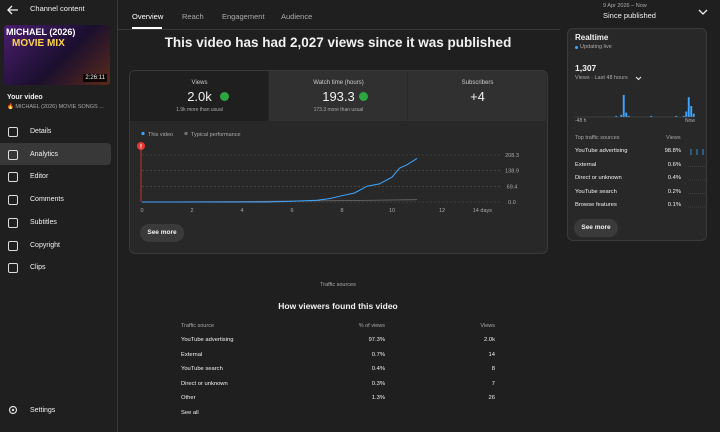 The height and width of the screenshot is (432, 720). Describe the element at coordinates (204, 383) in the screenshot. I see `table-cell: Direct or unknown` at that location.